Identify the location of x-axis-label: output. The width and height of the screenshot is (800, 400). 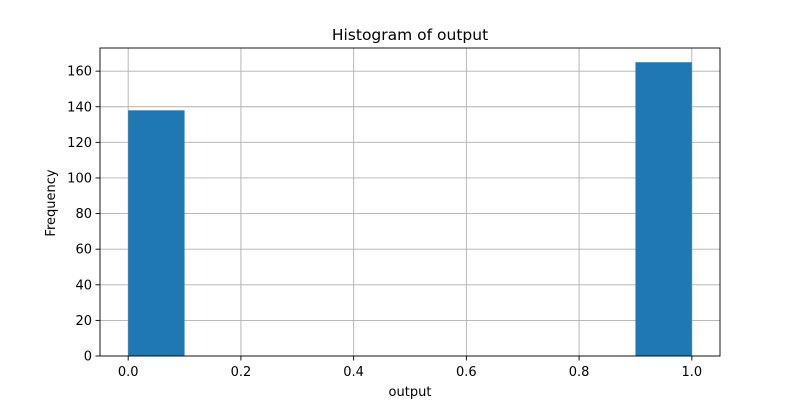
(410, 392).